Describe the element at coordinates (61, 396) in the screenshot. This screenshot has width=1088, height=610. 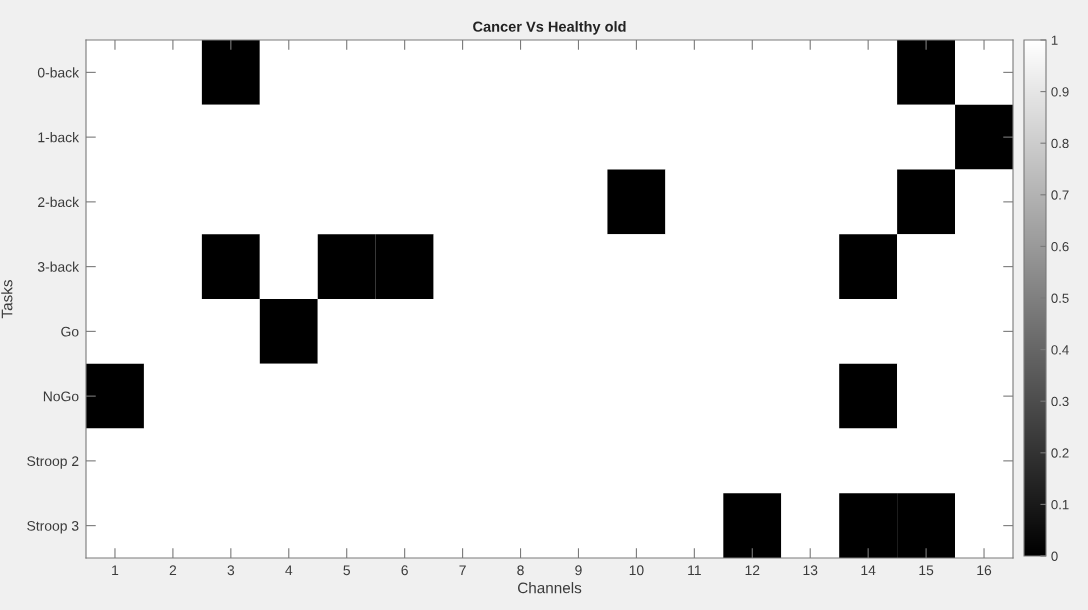
I see `y-tick-label: NoGo` at that location.